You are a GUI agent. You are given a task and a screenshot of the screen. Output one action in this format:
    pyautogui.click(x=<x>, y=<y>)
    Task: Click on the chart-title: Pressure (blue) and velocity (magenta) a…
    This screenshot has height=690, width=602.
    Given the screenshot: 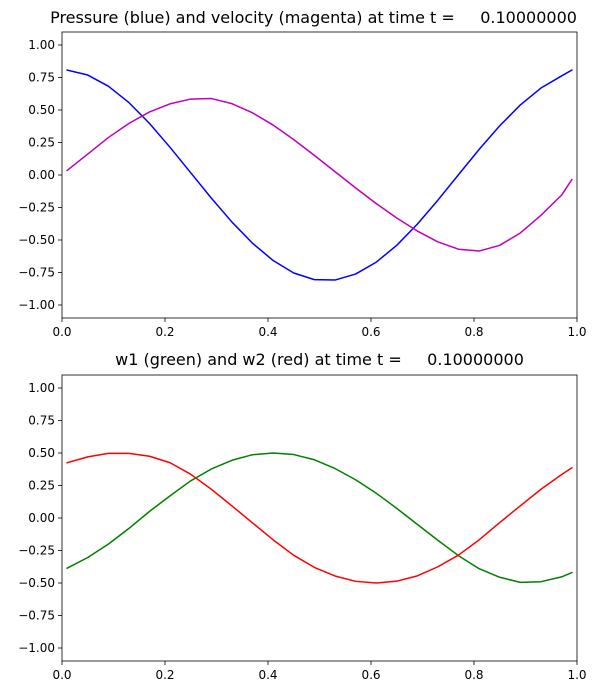 What is the action you would take?
    pyautogui.click(x=313, y=17)
    